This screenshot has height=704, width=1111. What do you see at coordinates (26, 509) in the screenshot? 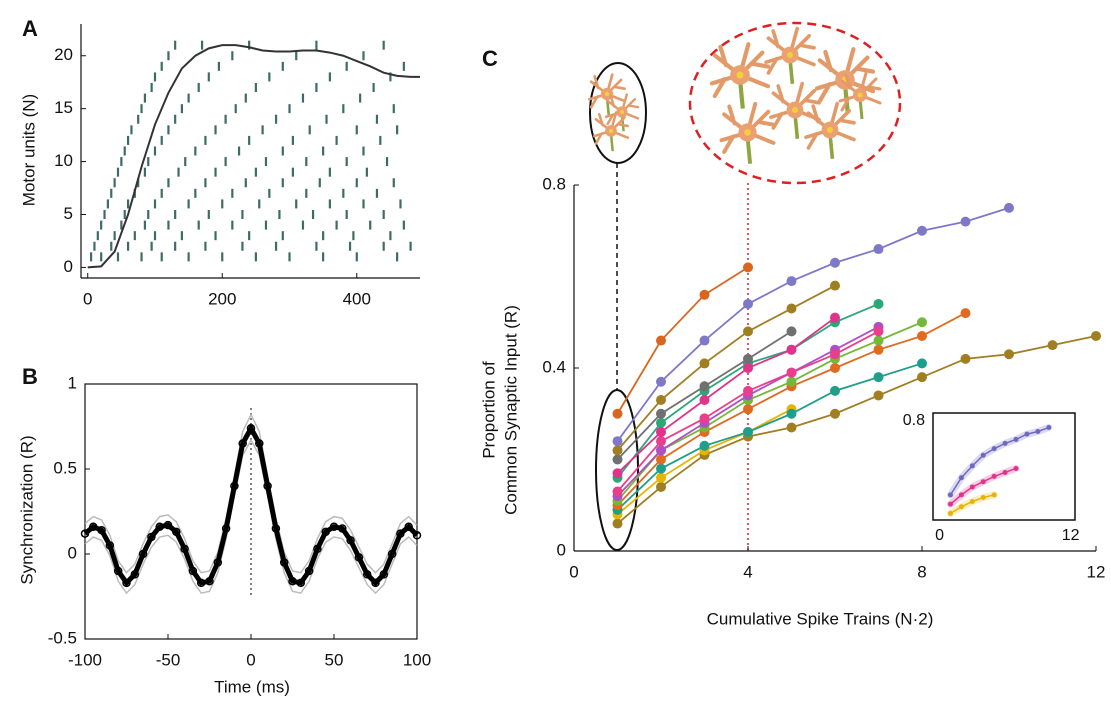
I see `y-axis-label: Synchronization (R)` at bounding box center [26, 509].